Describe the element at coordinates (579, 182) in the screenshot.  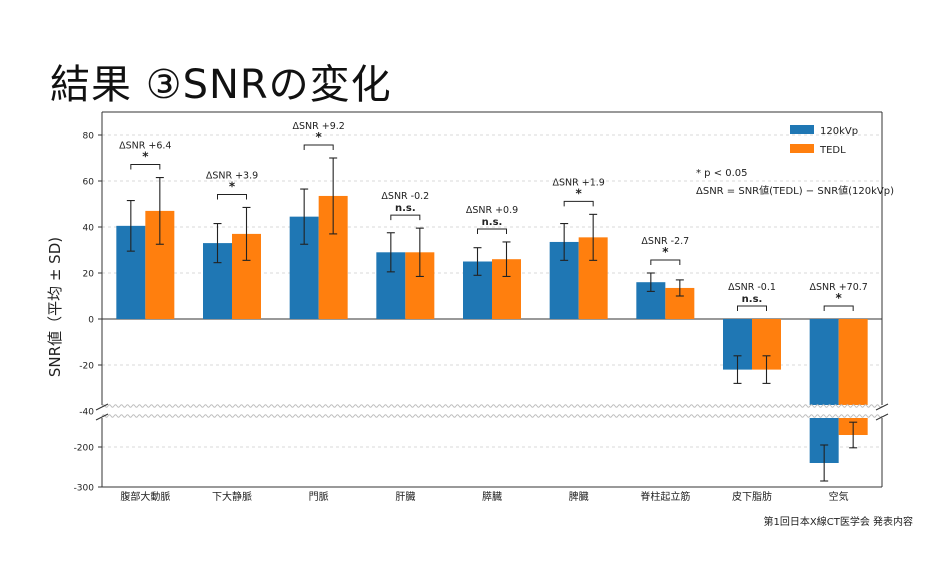
I see `delta-snr-label: ΔSNR +1.9` at that location.